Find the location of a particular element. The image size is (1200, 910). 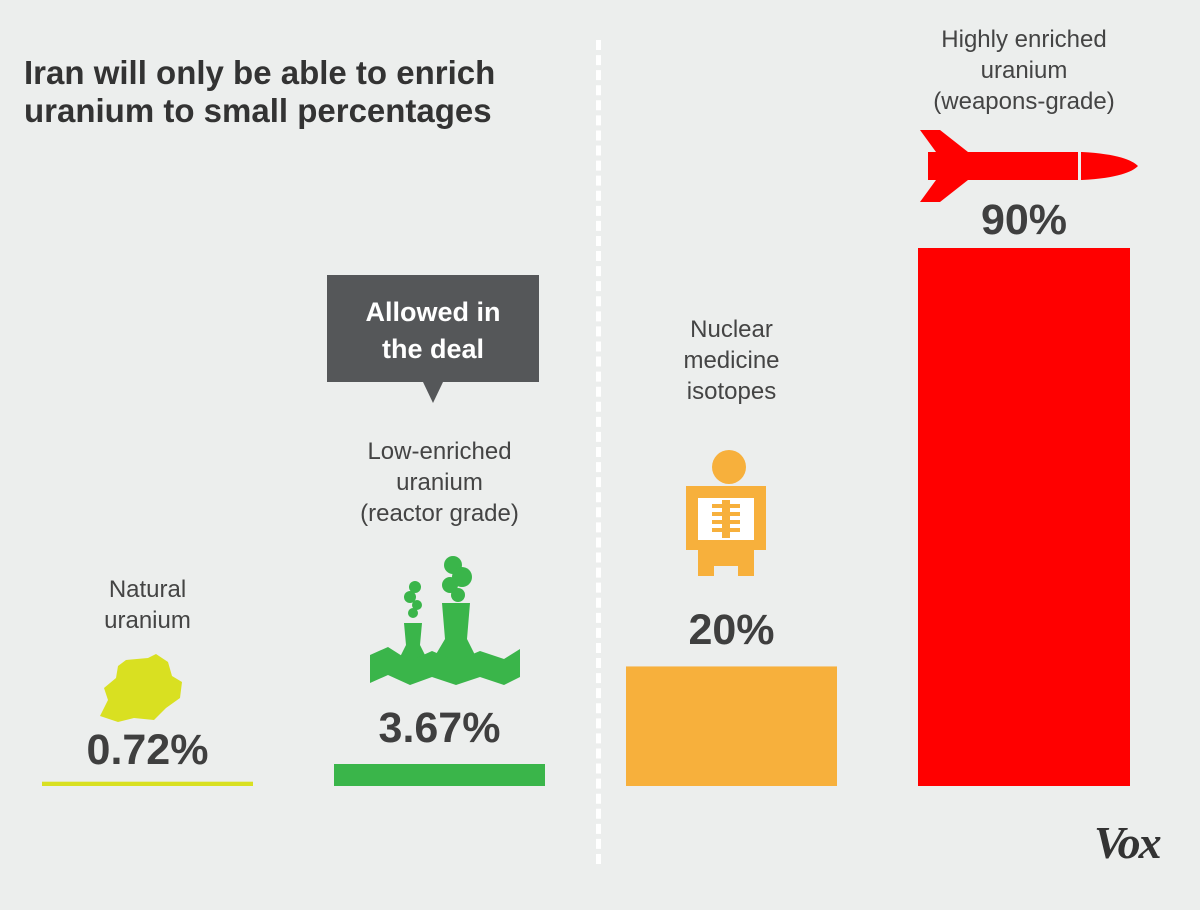

value-label: 20% is located at coordinates (731, 630).